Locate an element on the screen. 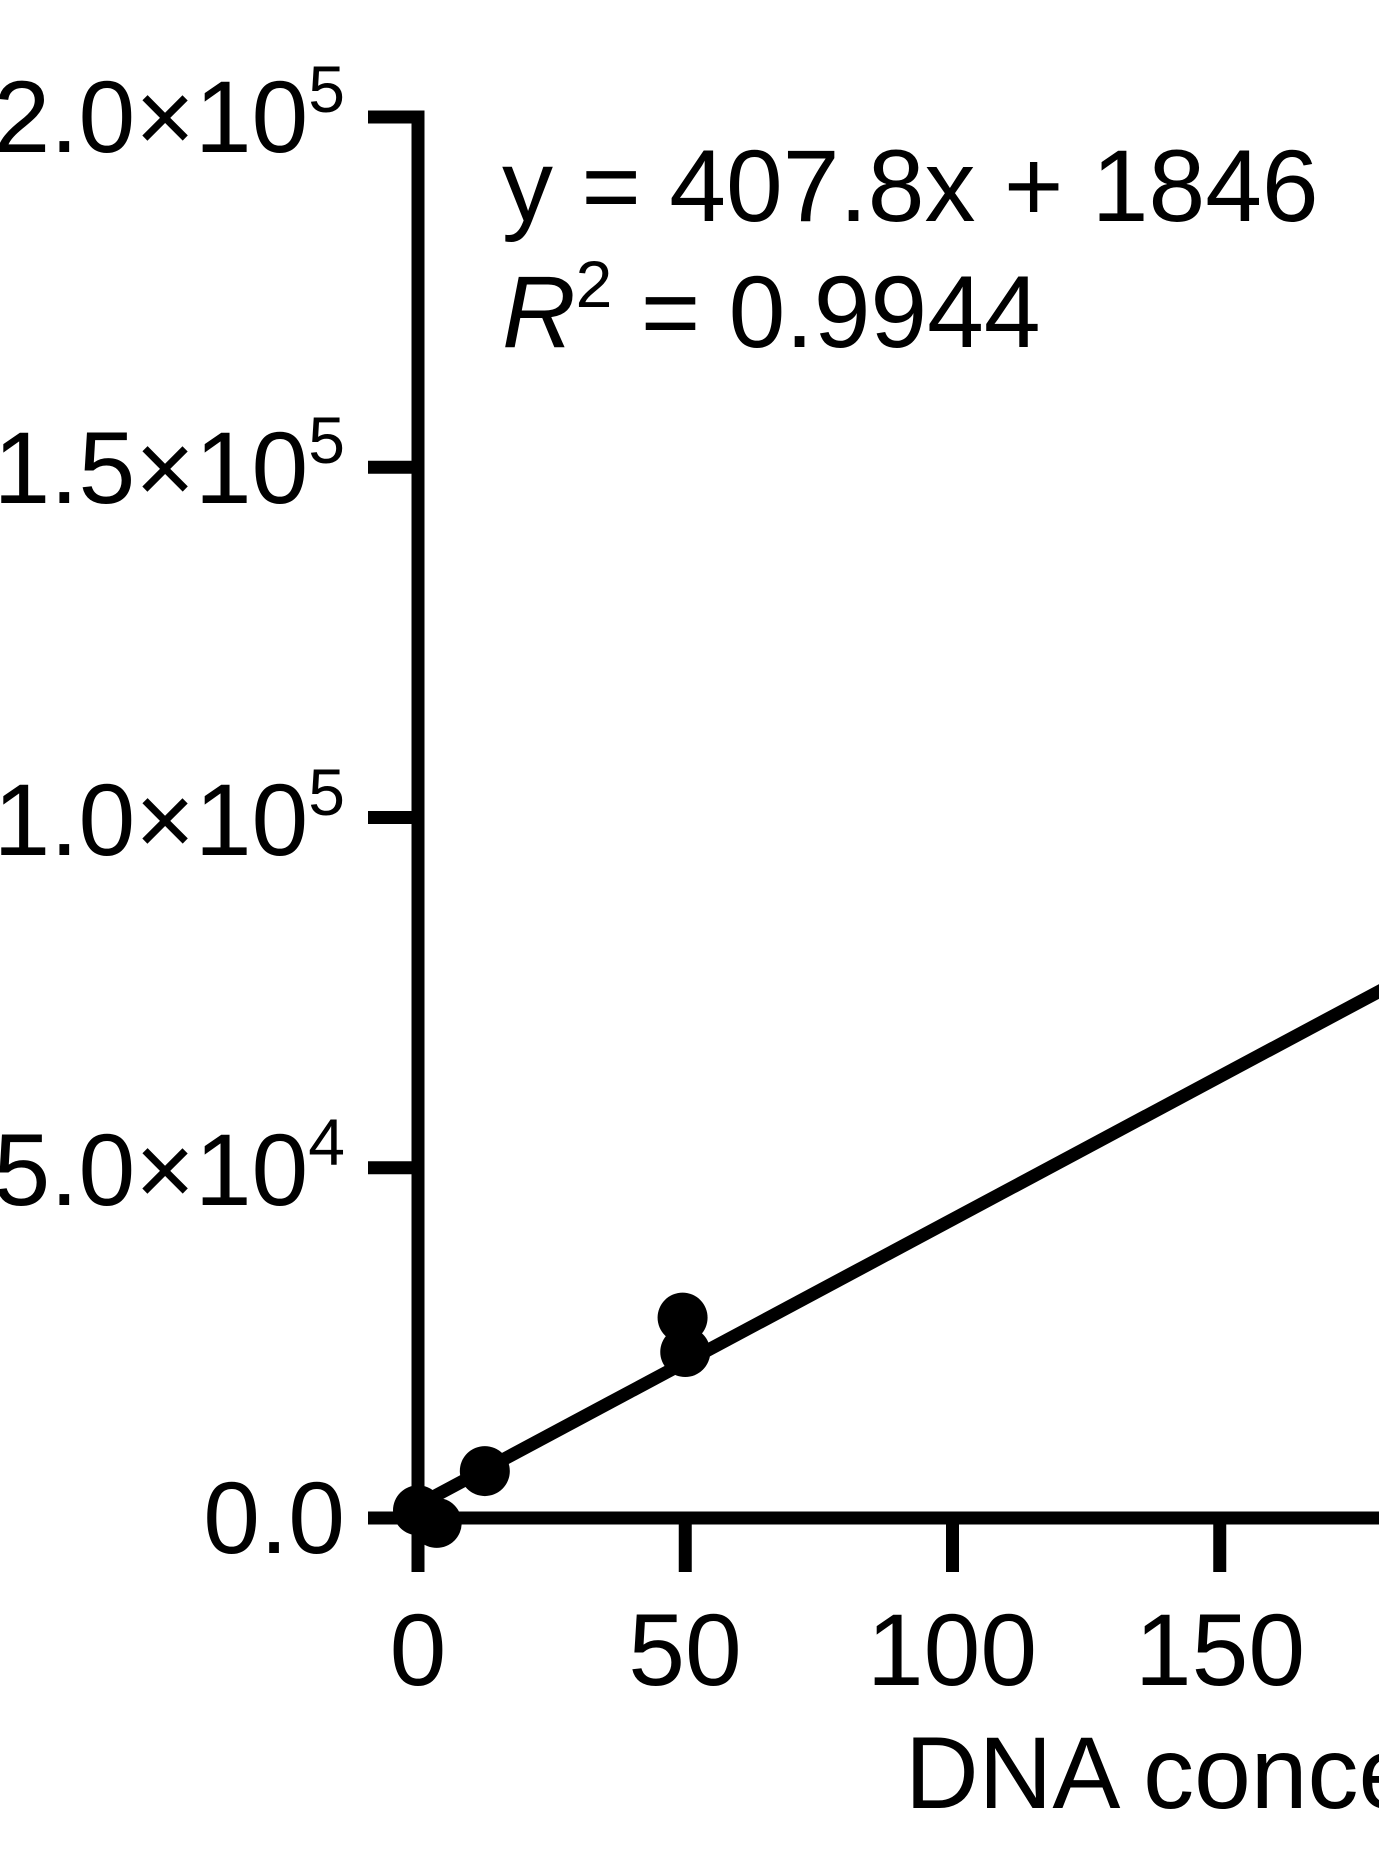 The width and height of the screenshot is (1379, 1876). fit-equation-text: y = 407.8x + 1846 is located at coordinates (910, 186).